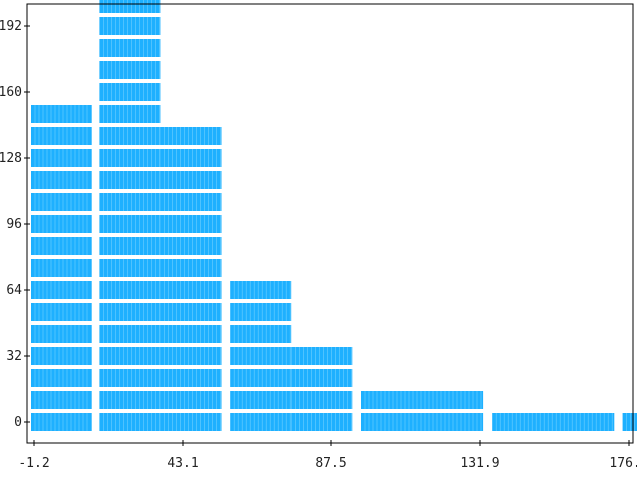 This screenshot has height=481, width=637. I want to click on x-tick-label: 43.1, so click(182, 463).